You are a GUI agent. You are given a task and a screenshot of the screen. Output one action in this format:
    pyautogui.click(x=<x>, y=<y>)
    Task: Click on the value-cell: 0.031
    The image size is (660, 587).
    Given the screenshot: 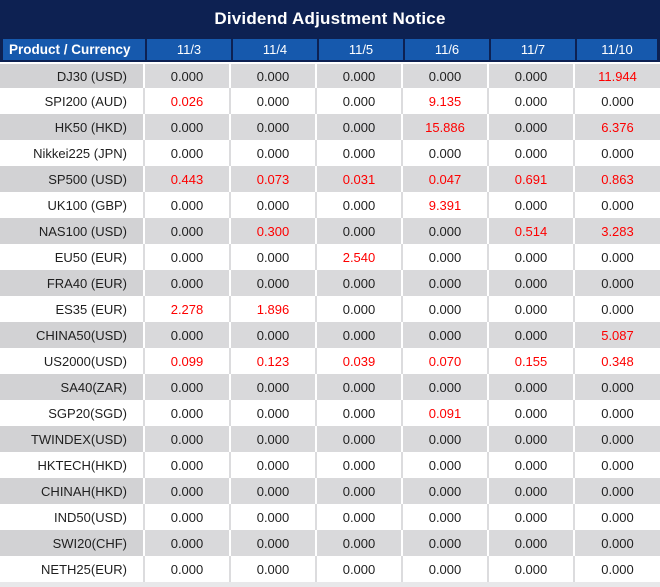 What is the action you would take?
    pyautogui.click(x=360, y=179)
    